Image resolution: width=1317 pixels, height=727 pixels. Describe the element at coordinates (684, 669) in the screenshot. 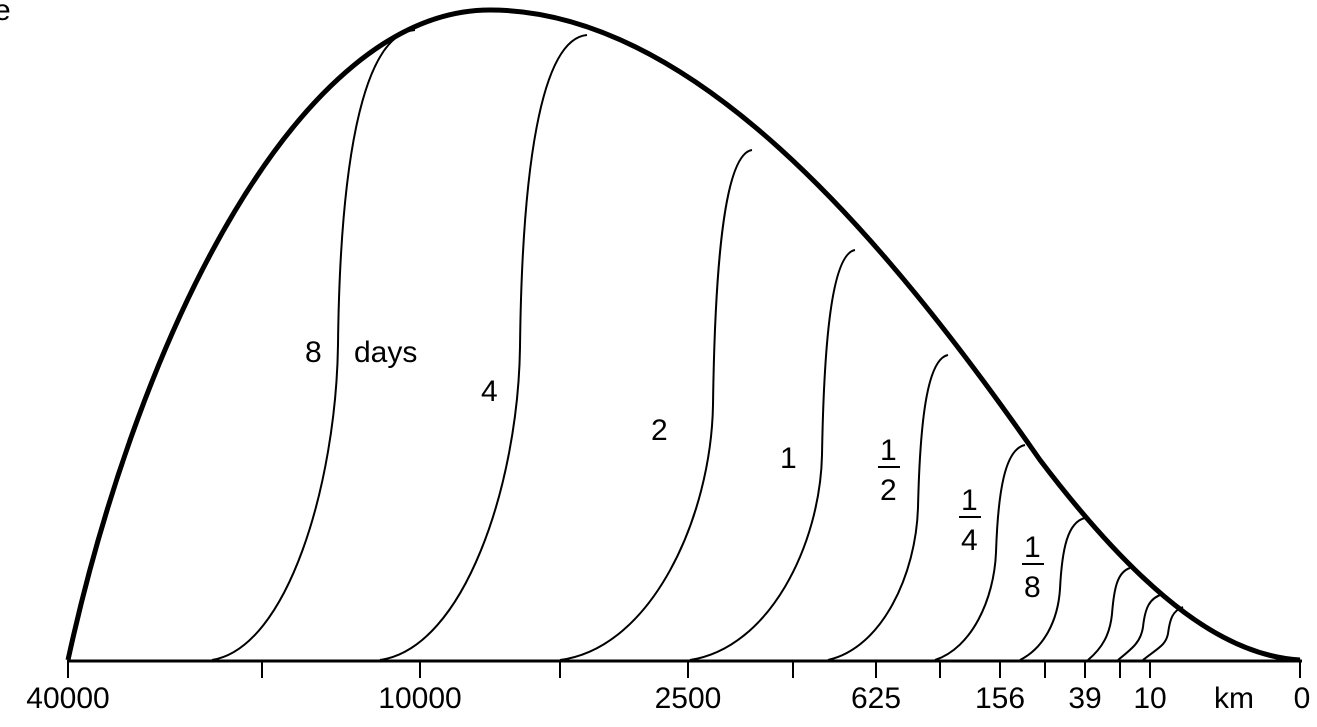

I see `axis-ticks` at that location.